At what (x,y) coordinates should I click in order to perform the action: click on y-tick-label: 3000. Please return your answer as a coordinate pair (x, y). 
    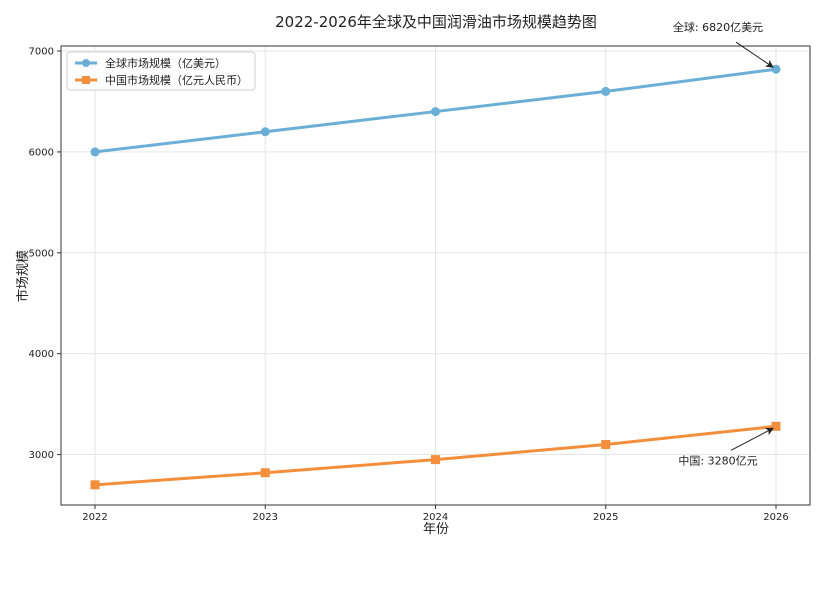
    Looking at the image, I should click on (41, 455).